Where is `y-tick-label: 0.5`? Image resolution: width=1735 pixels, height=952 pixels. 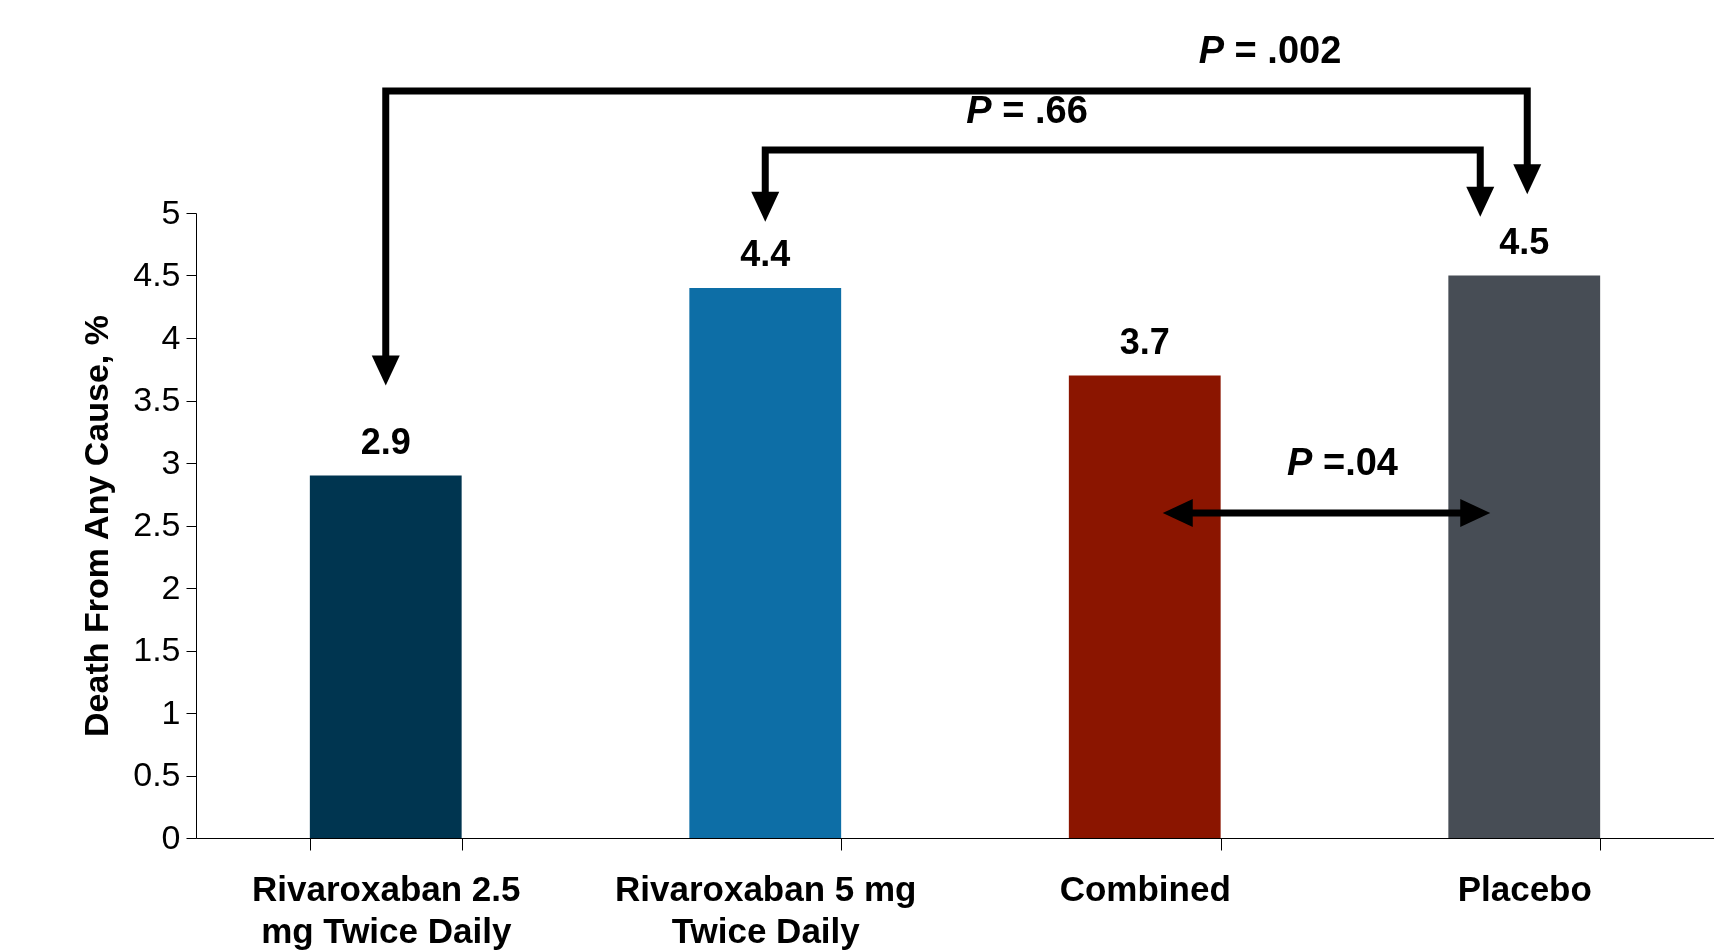 y-tick-label: 0.5 is located at coordinates (157, 774).